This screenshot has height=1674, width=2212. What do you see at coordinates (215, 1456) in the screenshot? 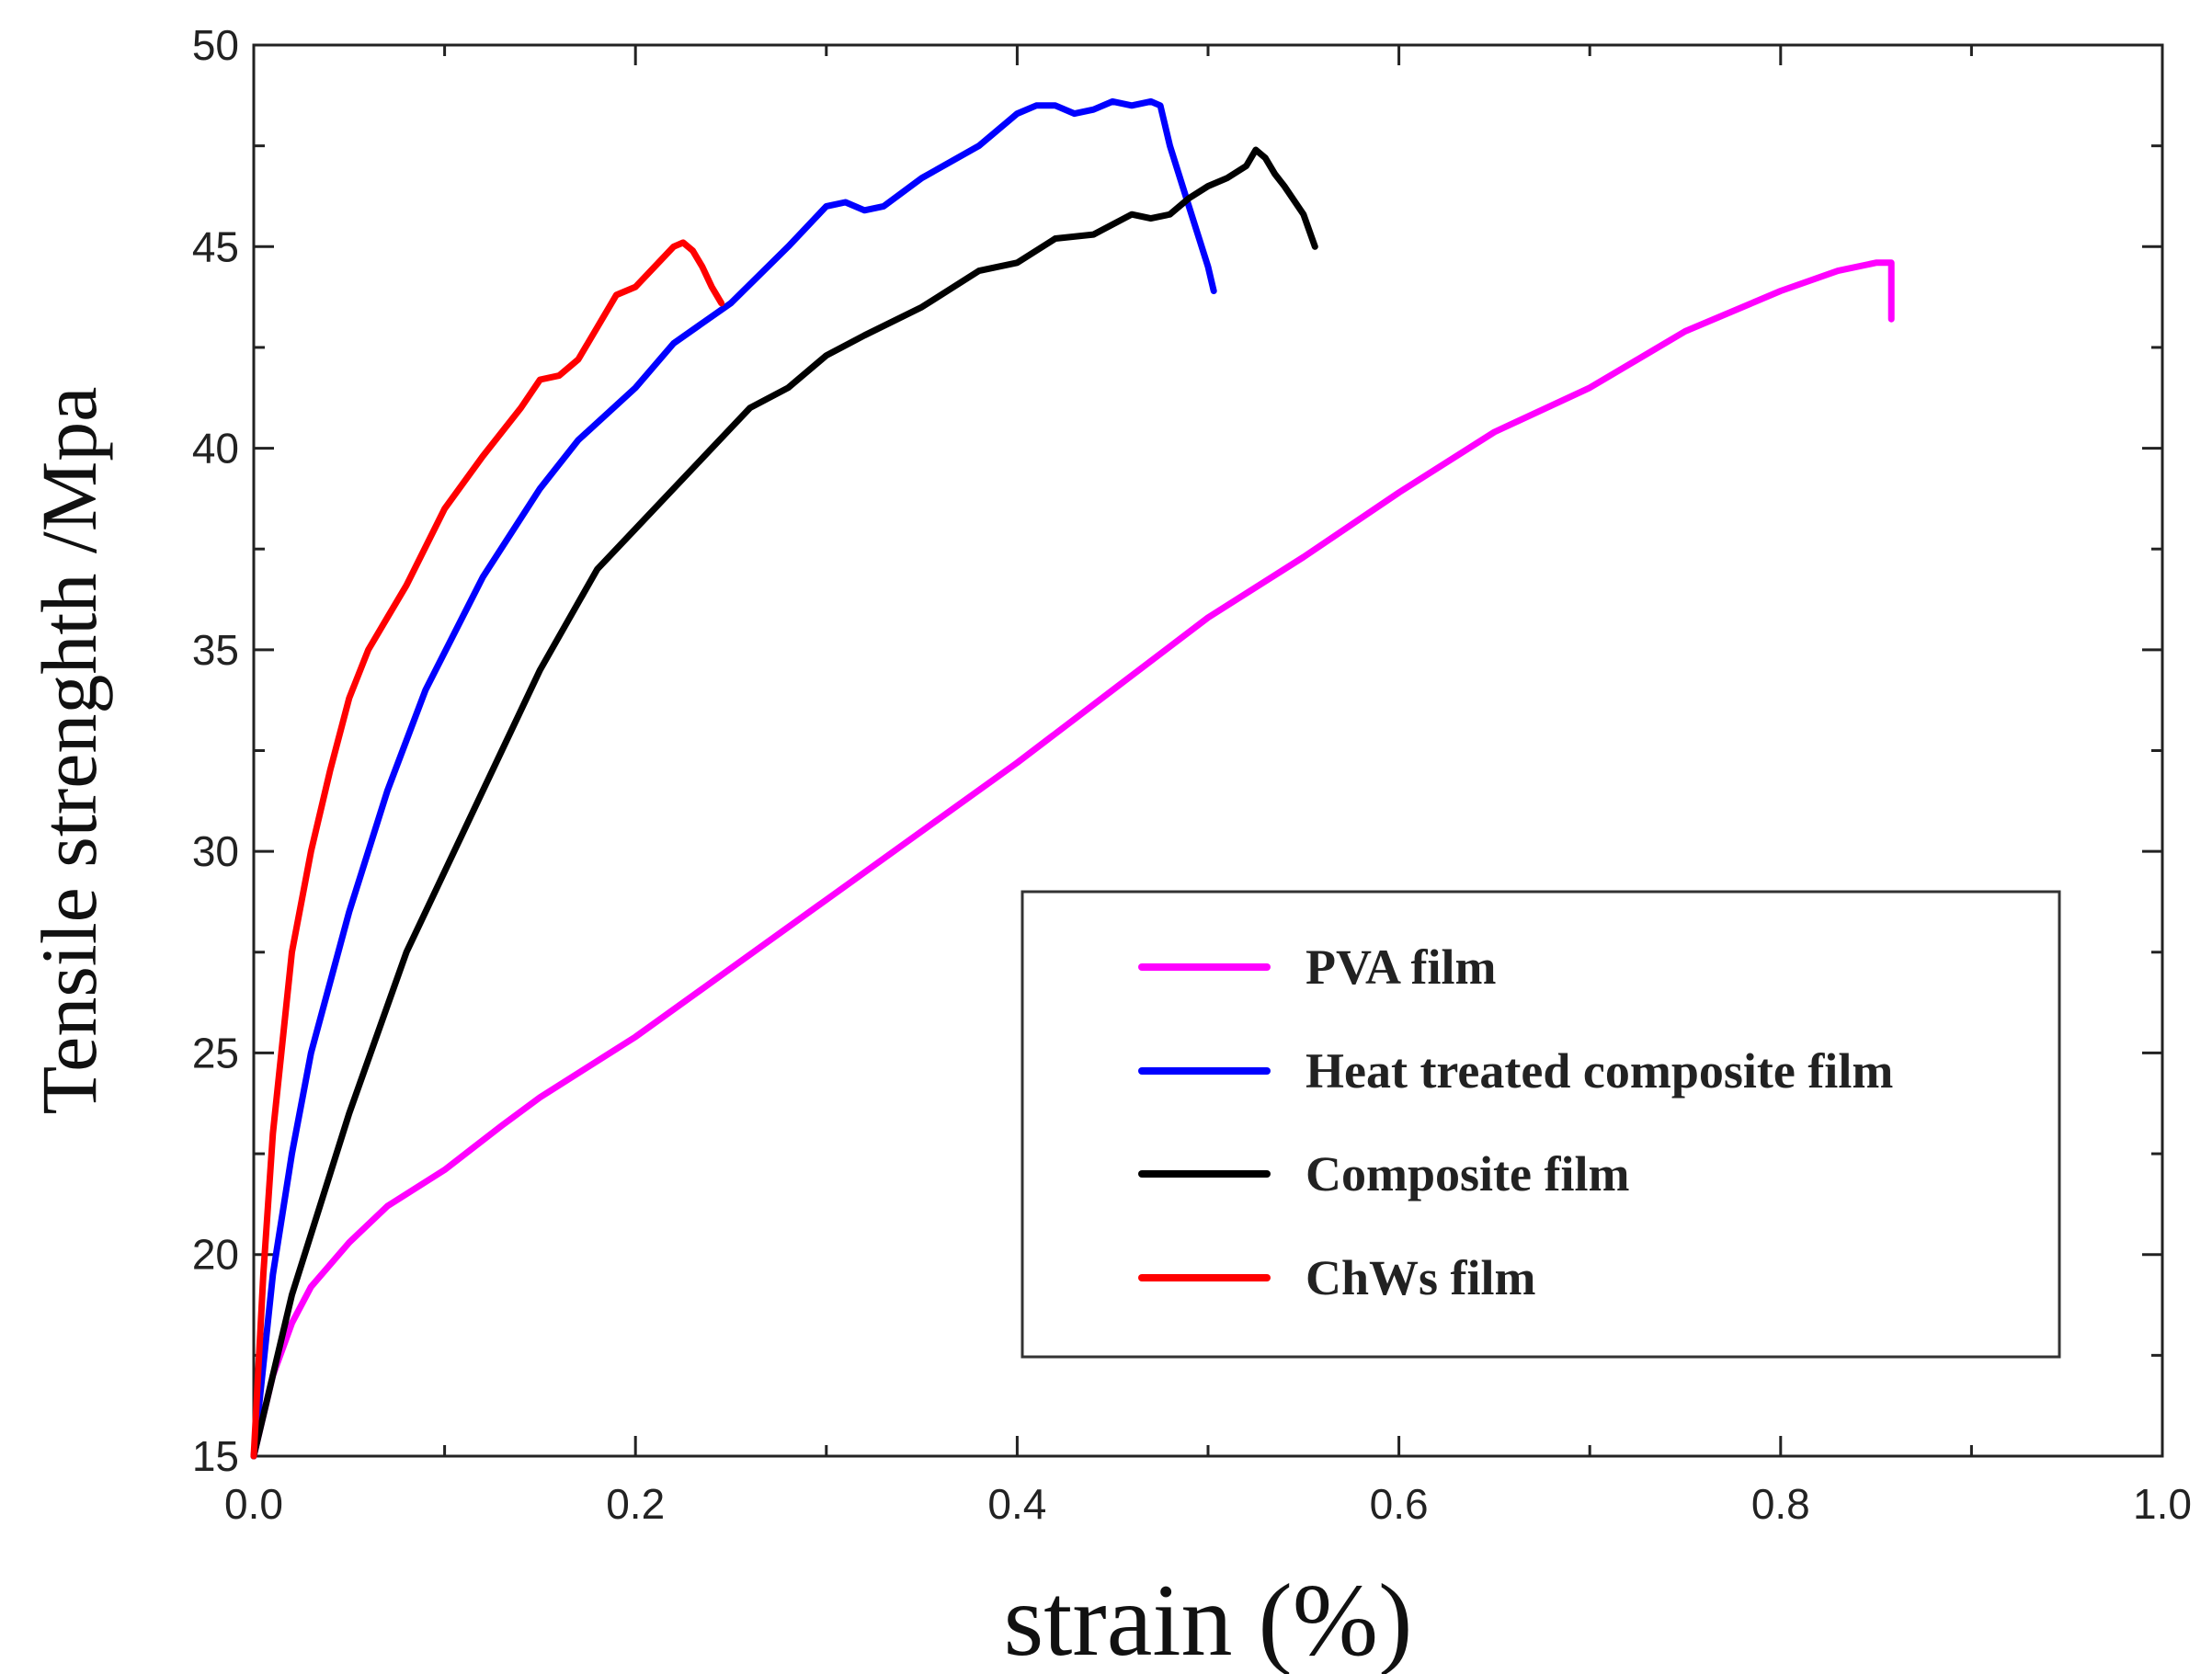
I see `y-tick-label: 15` at bounding box center [215, 1456].